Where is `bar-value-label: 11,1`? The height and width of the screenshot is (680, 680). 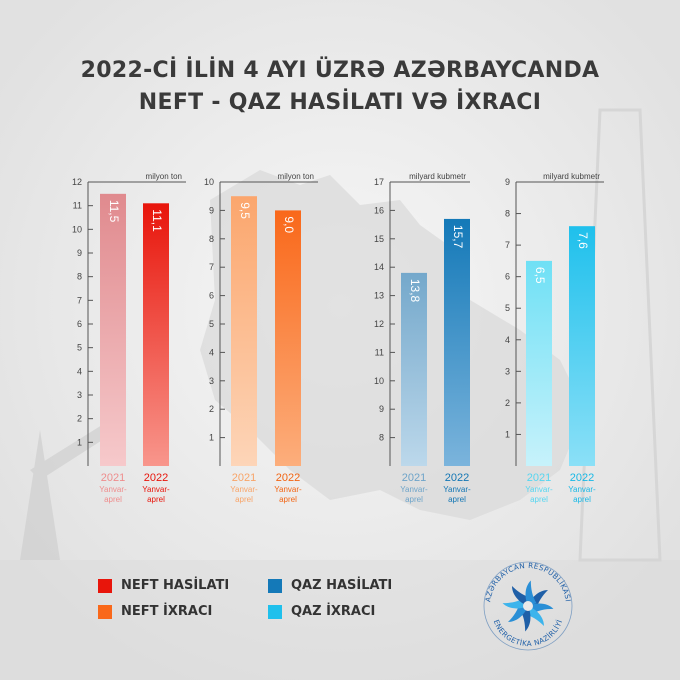
bar-value-label: 11,1 is located at coordinates (157, 220).